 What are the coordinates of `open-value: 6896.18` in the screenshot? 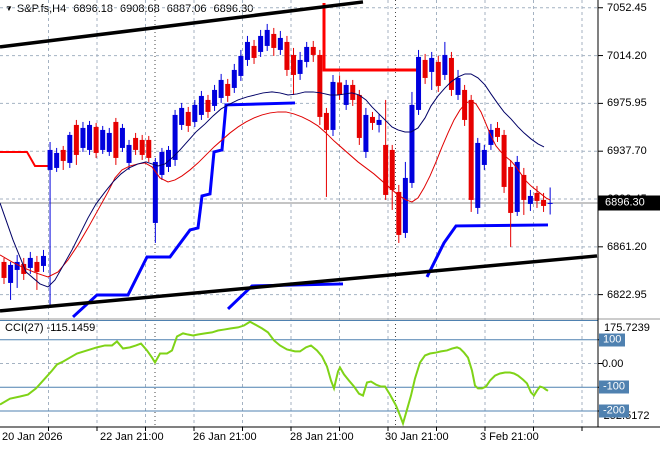 It's located at (93, 9).